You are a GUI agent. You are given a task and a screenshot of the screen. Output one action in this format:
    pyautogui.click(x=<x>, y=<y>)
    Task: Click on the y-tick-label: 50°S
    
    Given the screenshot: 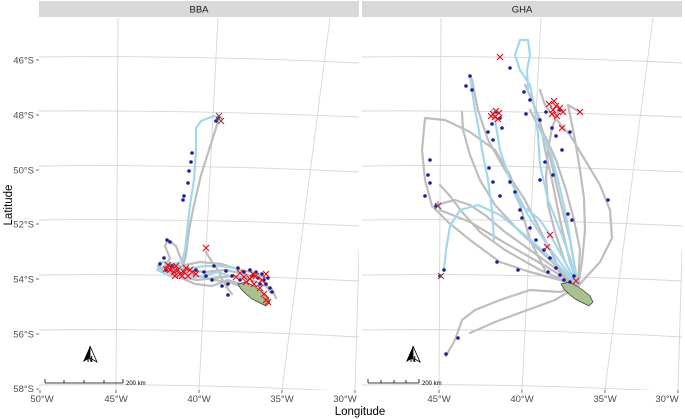 What is the action you would take?
    pyautogui.click(x=23, y=171)
    